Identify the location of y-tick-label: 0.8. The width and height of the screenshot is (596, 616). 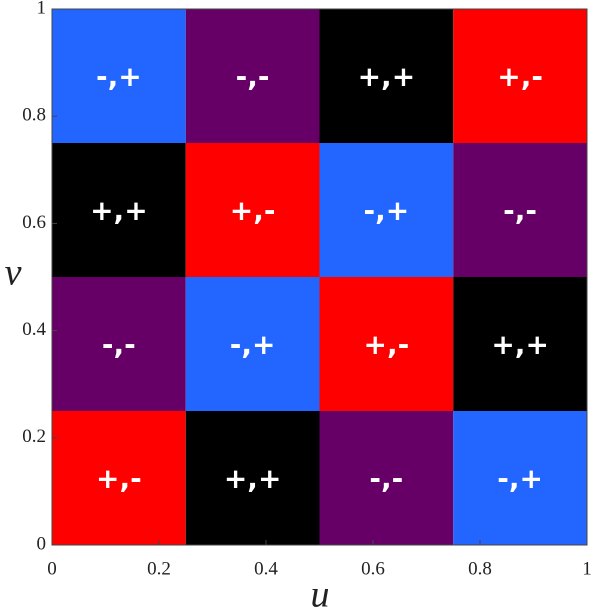
(34, 115).